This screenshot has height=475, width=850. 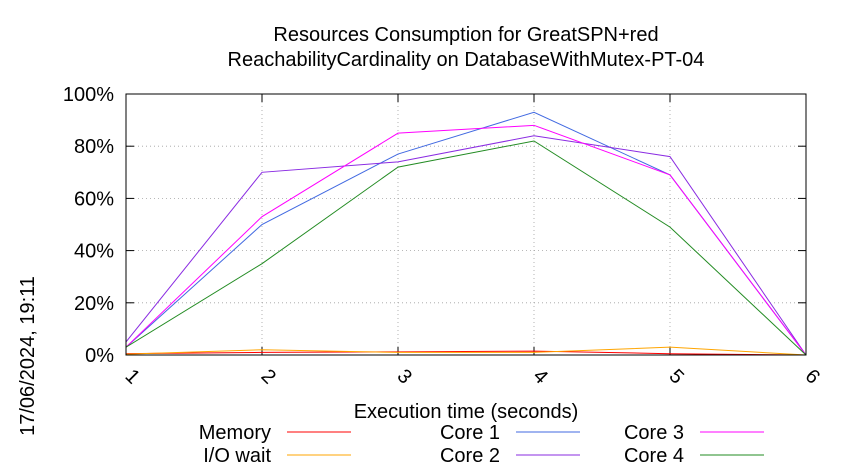 What do you see at coordinates (132, 376) in the screenshot?
I see `x-tick-label: 1` at bounding box center [132, 376].